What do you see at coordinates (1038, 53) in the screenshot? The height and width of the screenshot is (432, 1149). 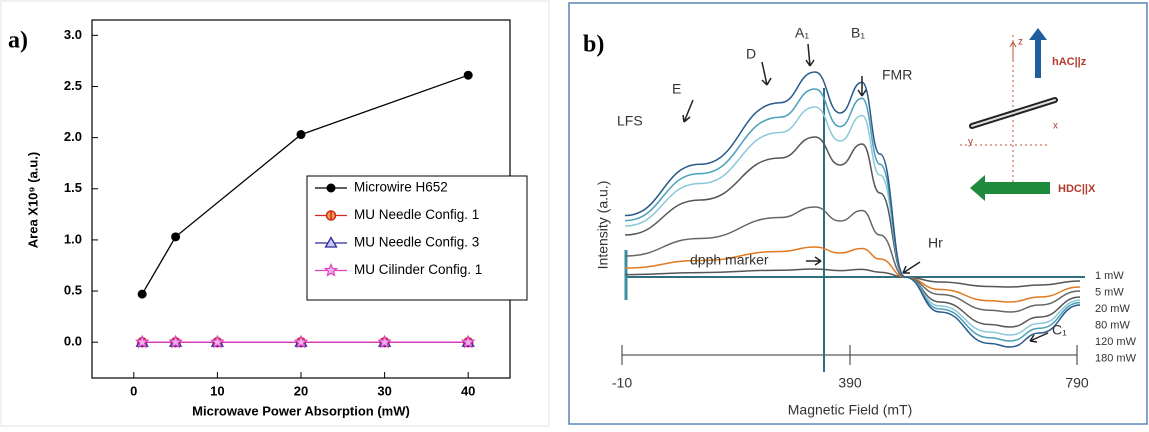 I see `hac-arrow` at bounding box center [1038, 53].